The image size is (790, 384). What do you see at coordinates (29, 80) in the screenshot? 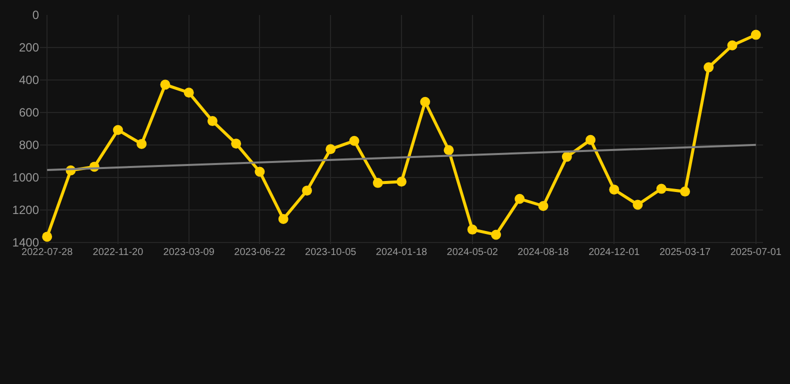
I see `y-tick-label: 400` at bounding box center [29, 80].